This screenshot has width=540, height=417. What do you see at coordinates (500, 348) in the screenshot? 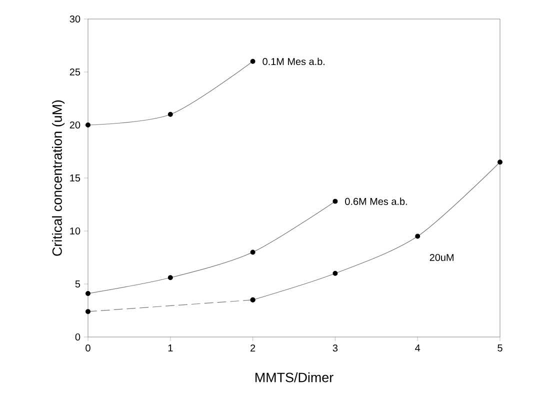
I see `x-tick-label: 5` at bounding box center [500, 348].